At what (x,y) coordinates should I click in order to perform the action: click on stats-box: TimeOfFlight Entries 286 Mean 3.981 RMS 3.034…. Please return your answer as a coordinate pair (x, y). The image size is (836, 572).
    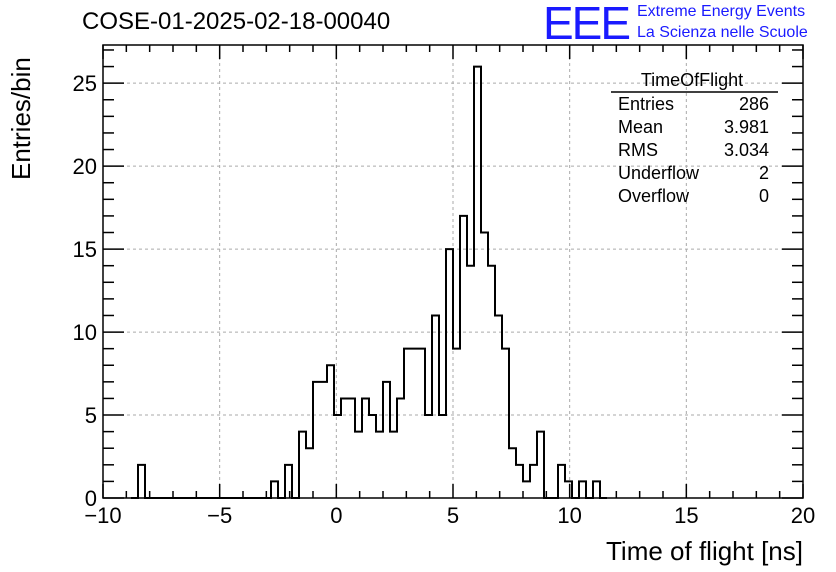
    Looking at the image, I should click on (694, 138).